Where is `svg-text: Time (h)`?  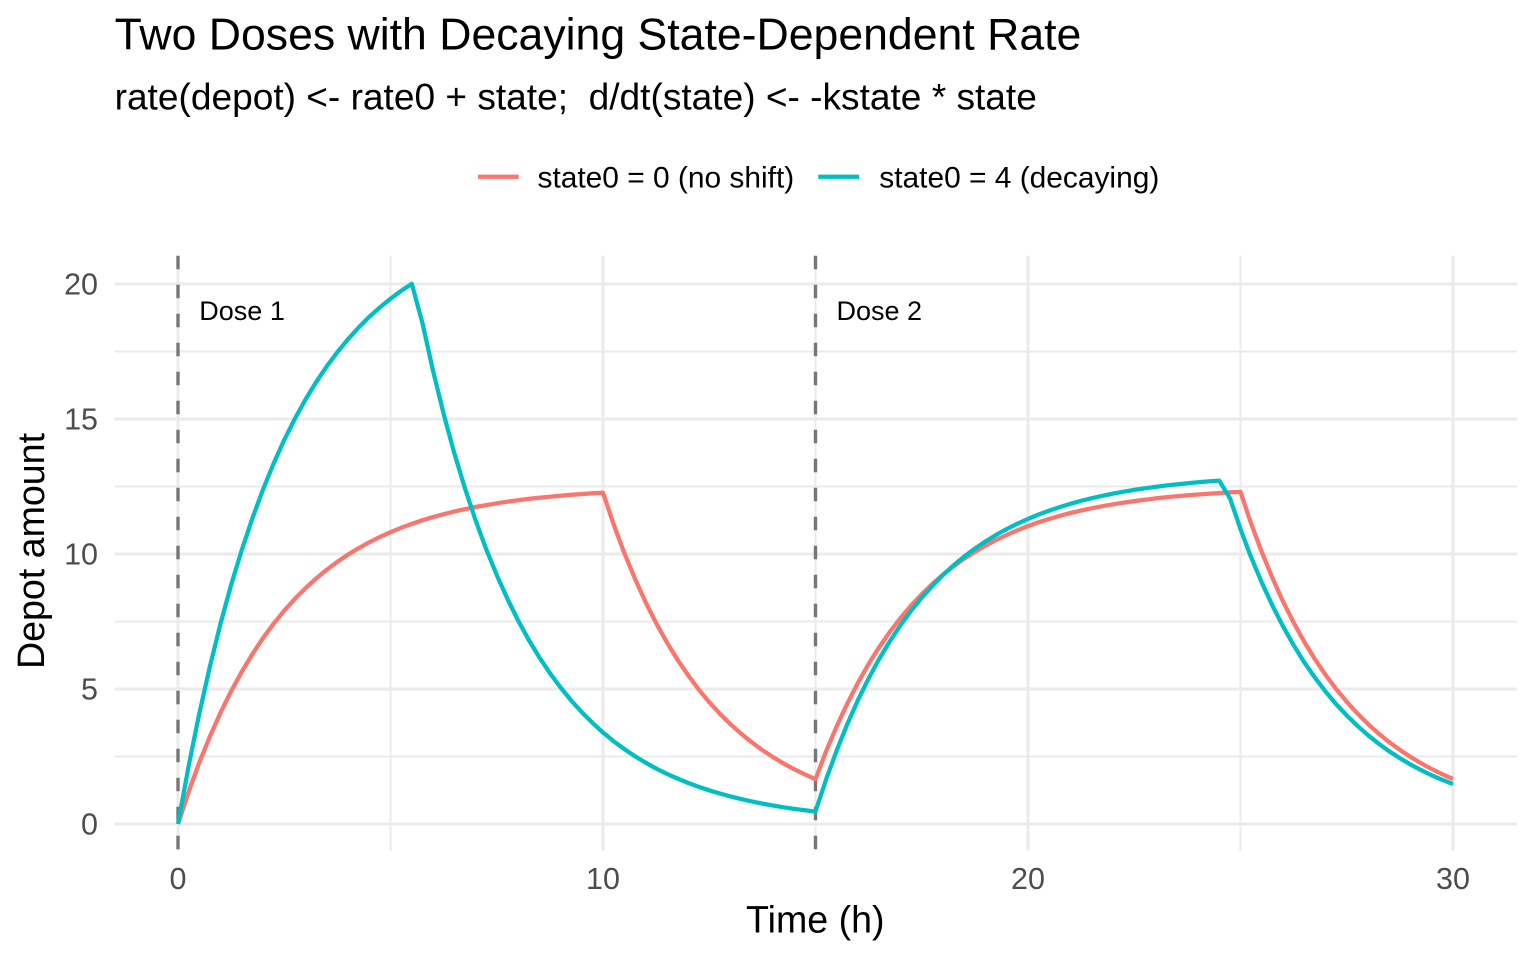 svg-text: Time (h) is located at coordinates (815, 919).